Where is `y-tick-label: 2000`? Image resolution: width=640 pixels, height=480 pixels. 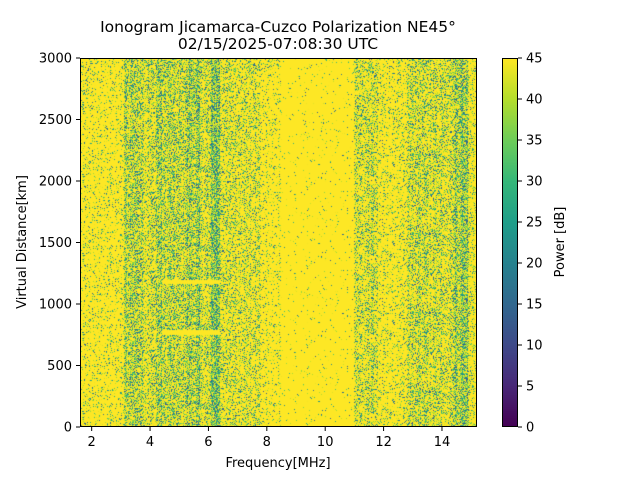 y-tick-label: 2000 is located at coordinates (55, 182).